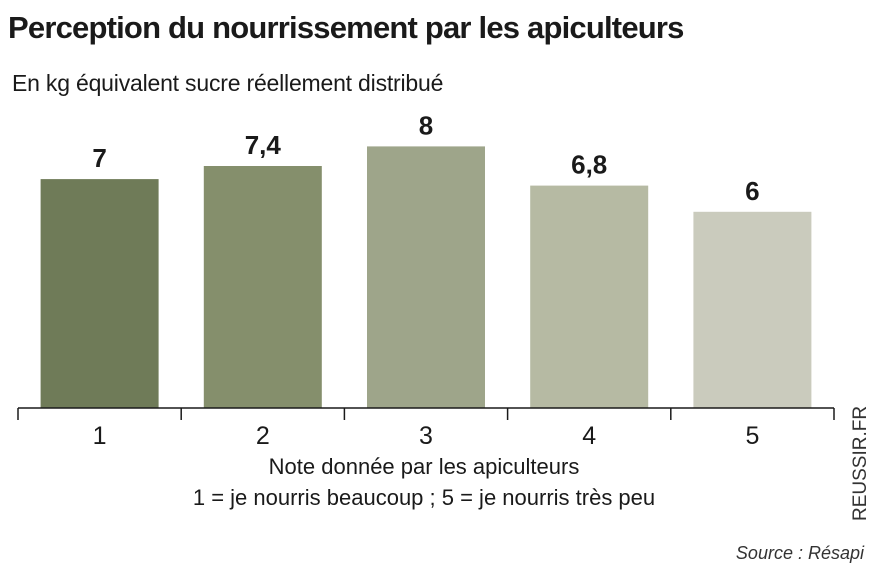 The image size is (884, 576). I want to click on tick-label-2: 2, so click(263, 436).